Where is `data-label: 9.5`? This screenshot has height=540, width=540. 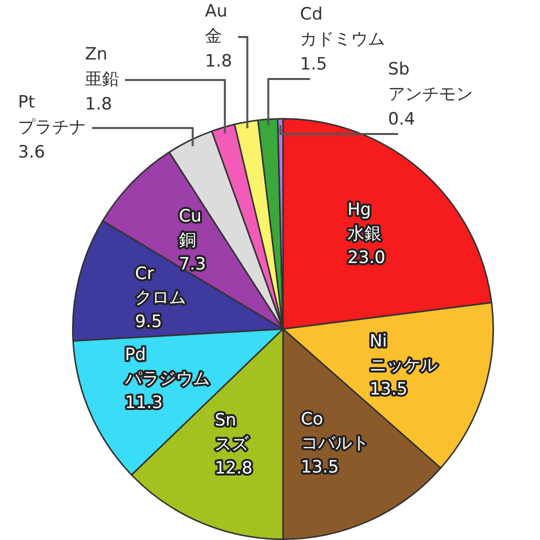 data-label: 9.5 is located at coordinates (148, 322).